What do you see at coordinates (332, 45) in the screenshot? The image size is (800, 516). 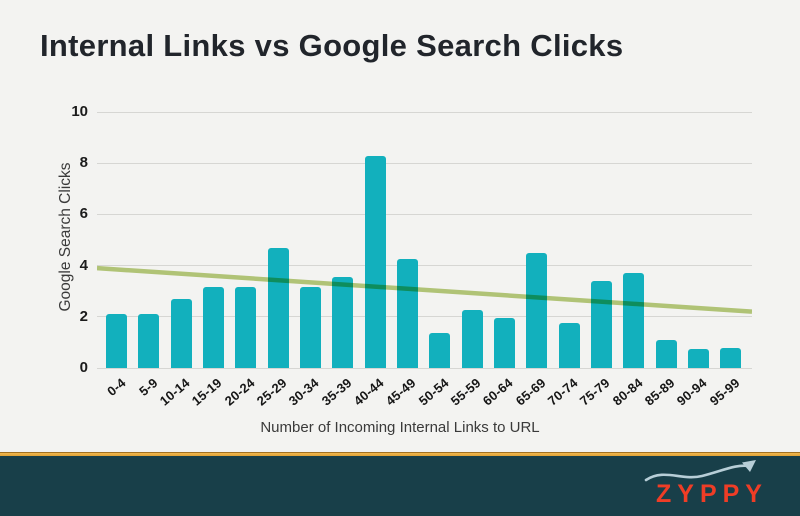 I see `chart-title: Internal Links vs Google Search Clicks` at bounding box center [332, 45].